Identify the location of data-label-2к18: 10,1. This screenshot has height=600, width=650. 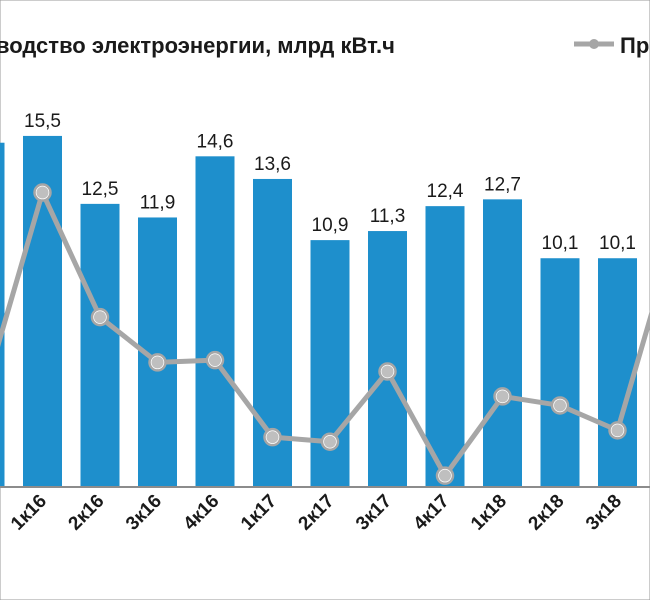
(560, 243).